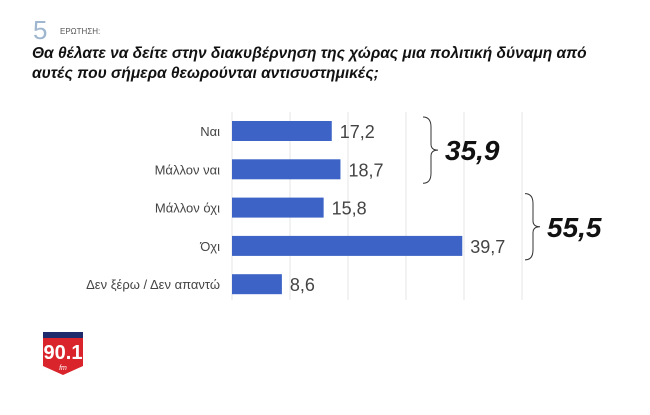 This screenshot has height=415, width=650. I want to click on svg-text: 90.1, so click(63, 353).